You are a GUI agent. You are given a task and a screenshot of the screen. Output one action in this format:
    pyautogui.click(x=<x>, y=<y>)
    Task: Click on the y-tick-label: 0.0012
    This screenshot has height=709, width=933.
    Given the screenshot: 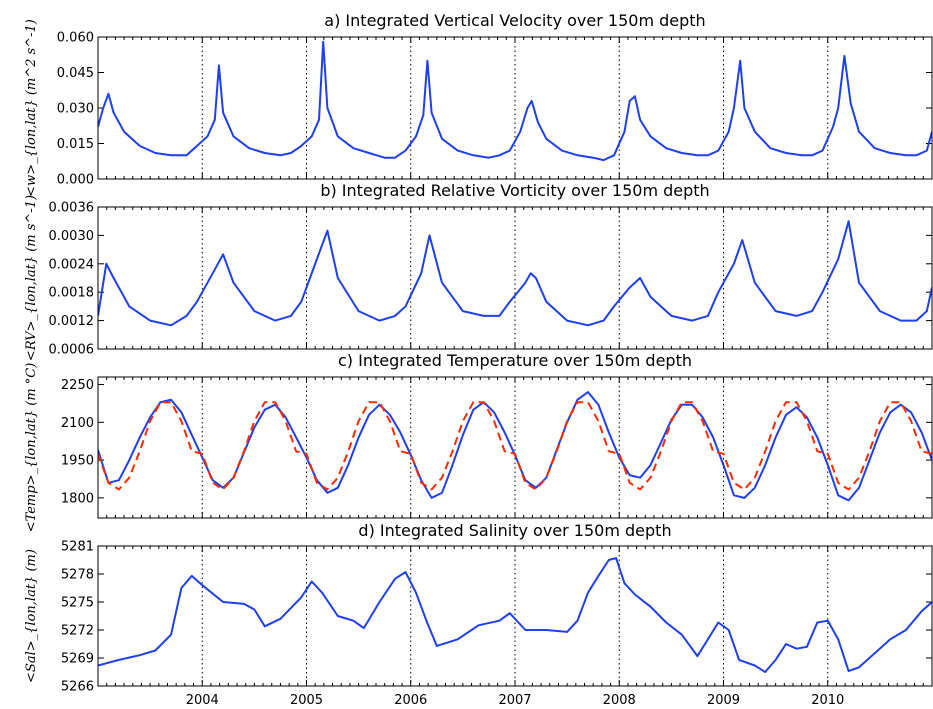 What is the action you would take?
    pyautogui.click(x=72, y=321)
    